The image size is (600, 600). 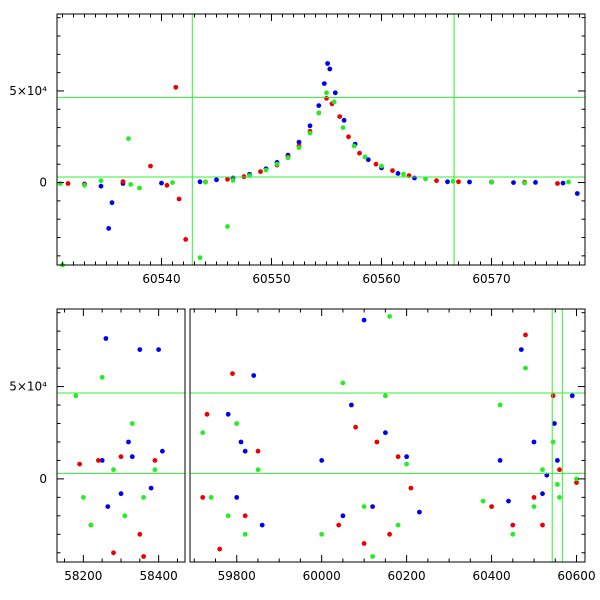 I want to click on x-tick-label: 60560, so click(x=381, y=279).